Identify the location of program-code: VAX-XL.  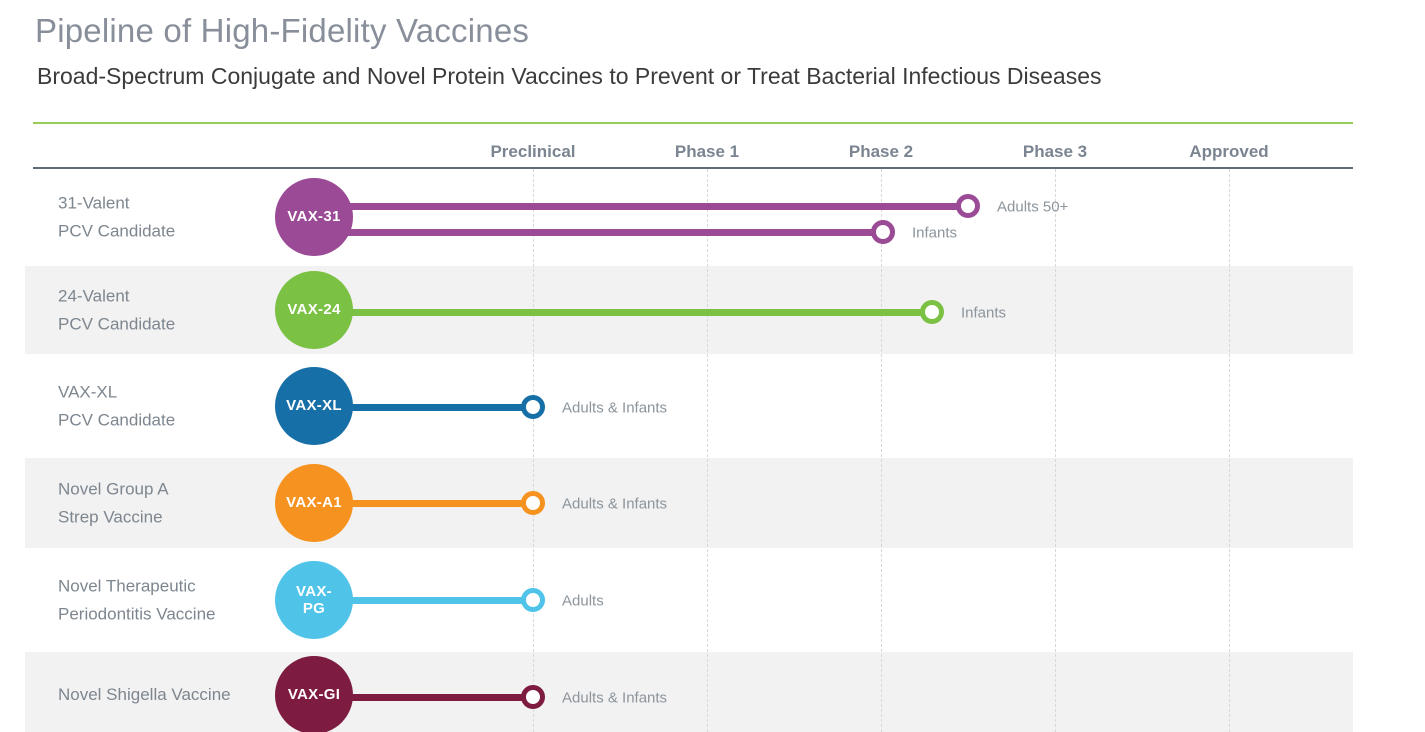
(314, 405).